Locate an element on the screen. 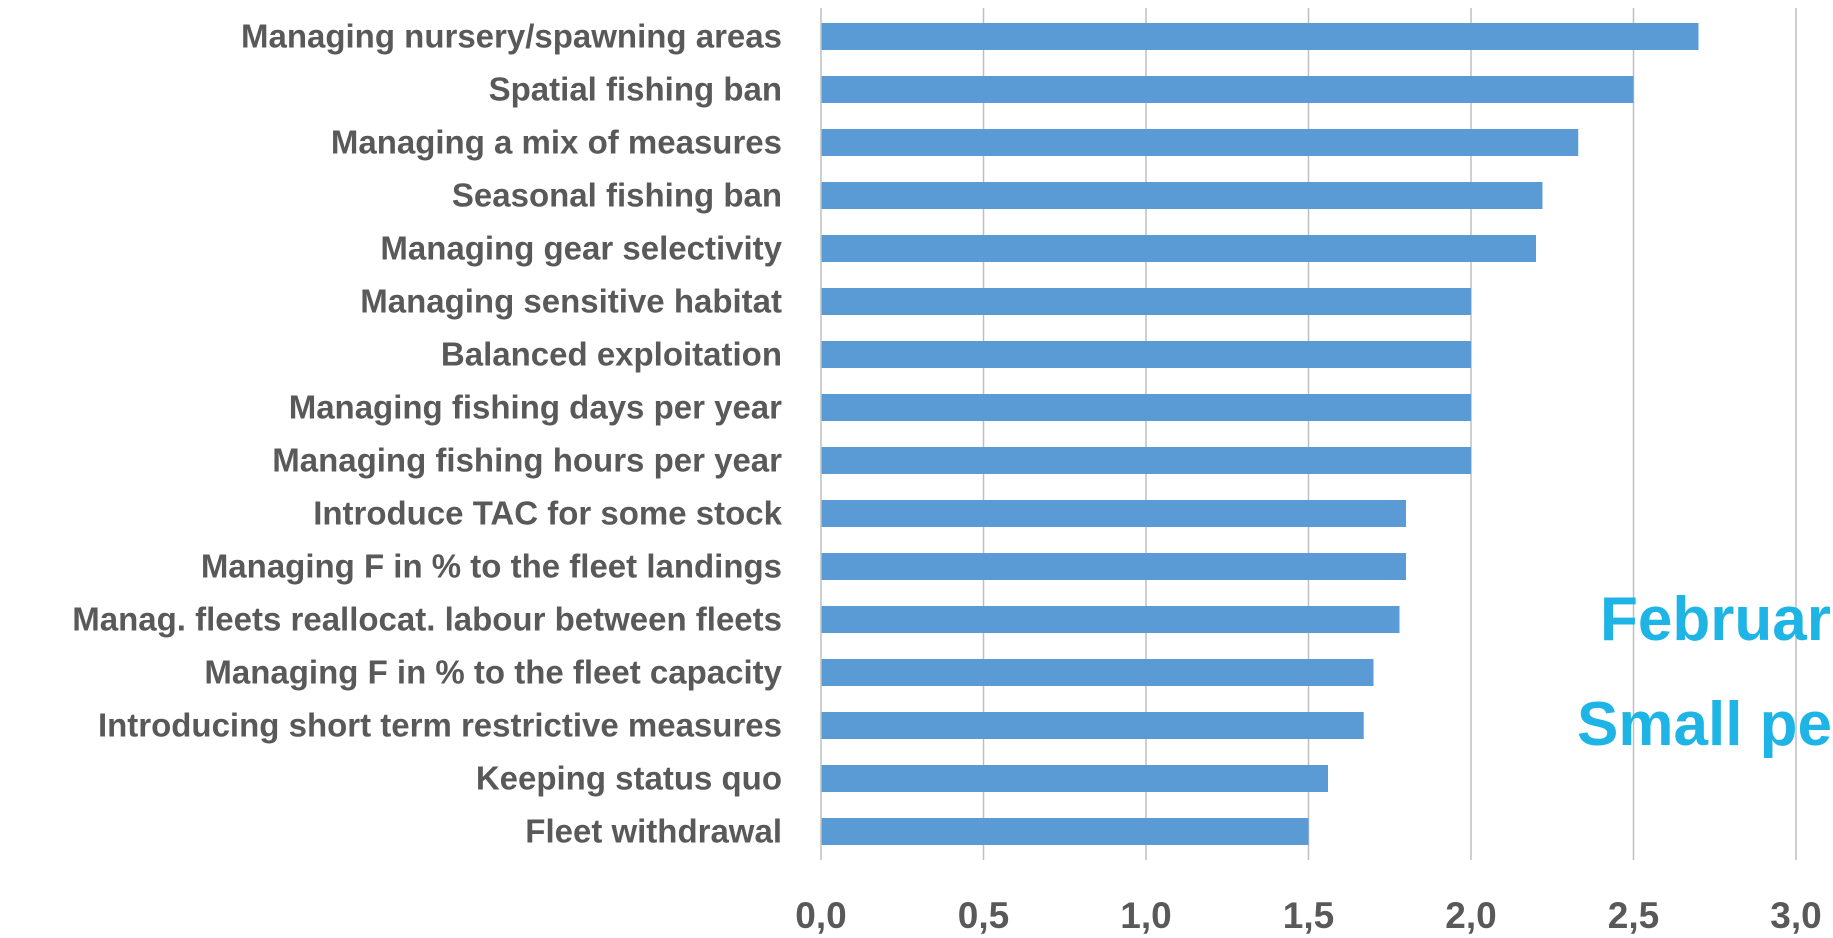  overlay-caption-line-2: Small pe is located at coordinates (1704, 724).